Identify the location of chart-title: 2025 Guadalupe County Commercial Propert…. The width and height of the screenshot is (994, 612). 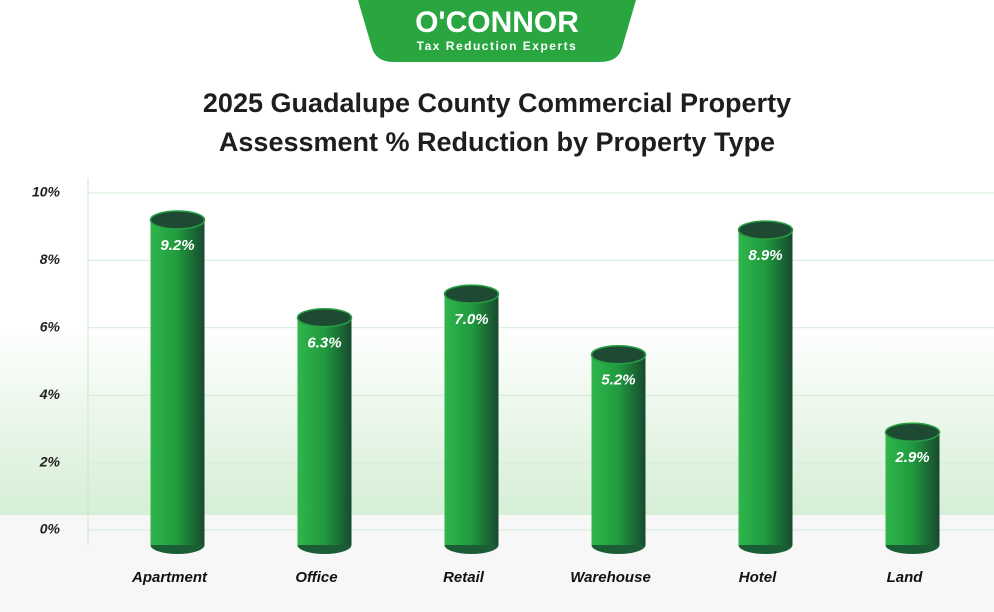
(497, 122).